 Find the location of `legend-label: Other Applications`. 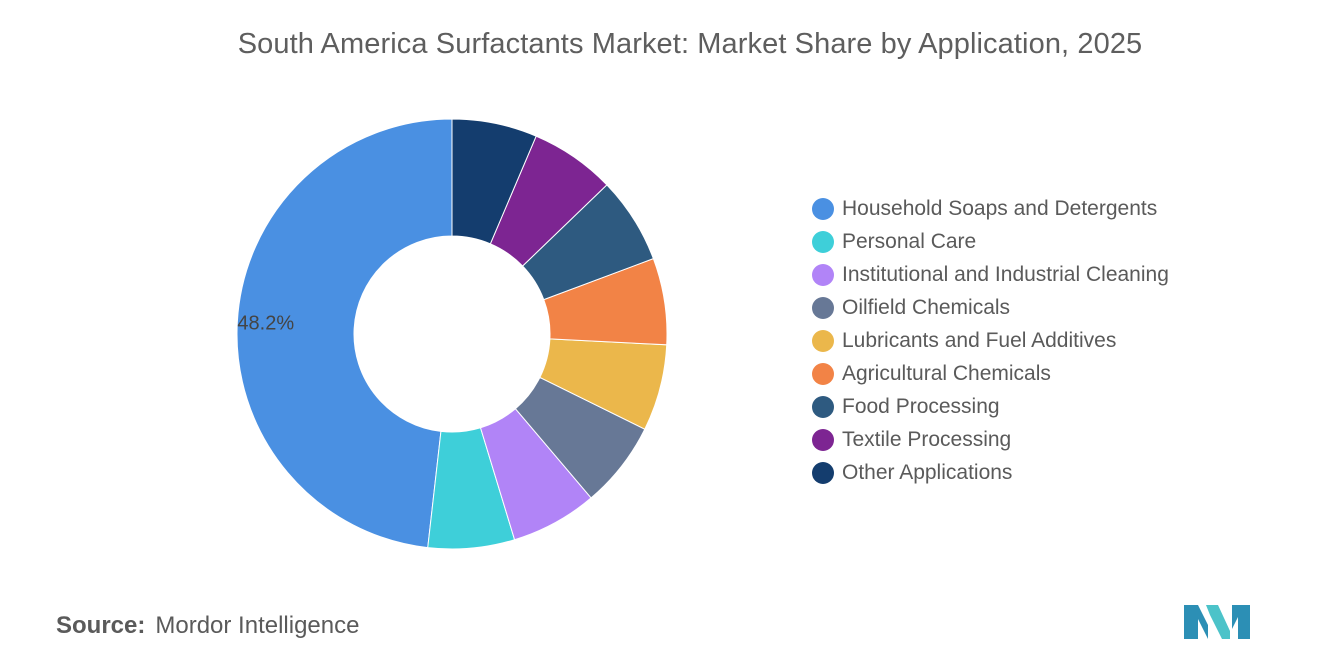

legend-label: Other Applications is located at coordinates (927, 472).